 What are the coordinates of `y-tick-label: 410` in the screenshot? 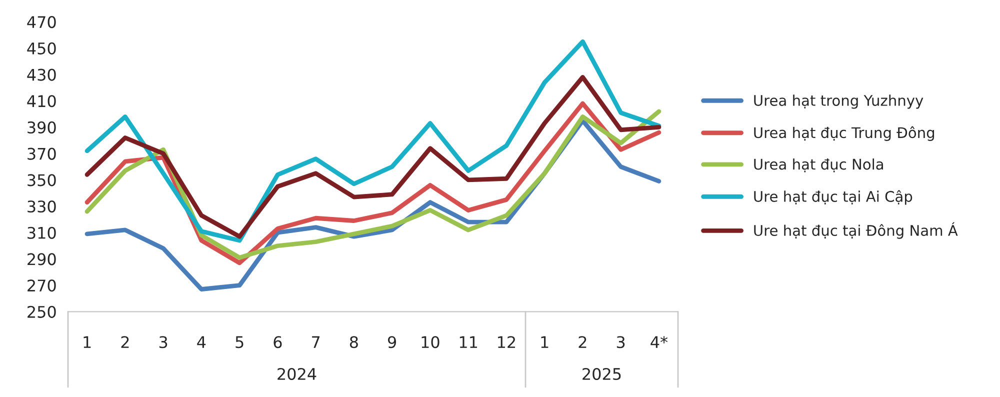 It's located at (41, 101).